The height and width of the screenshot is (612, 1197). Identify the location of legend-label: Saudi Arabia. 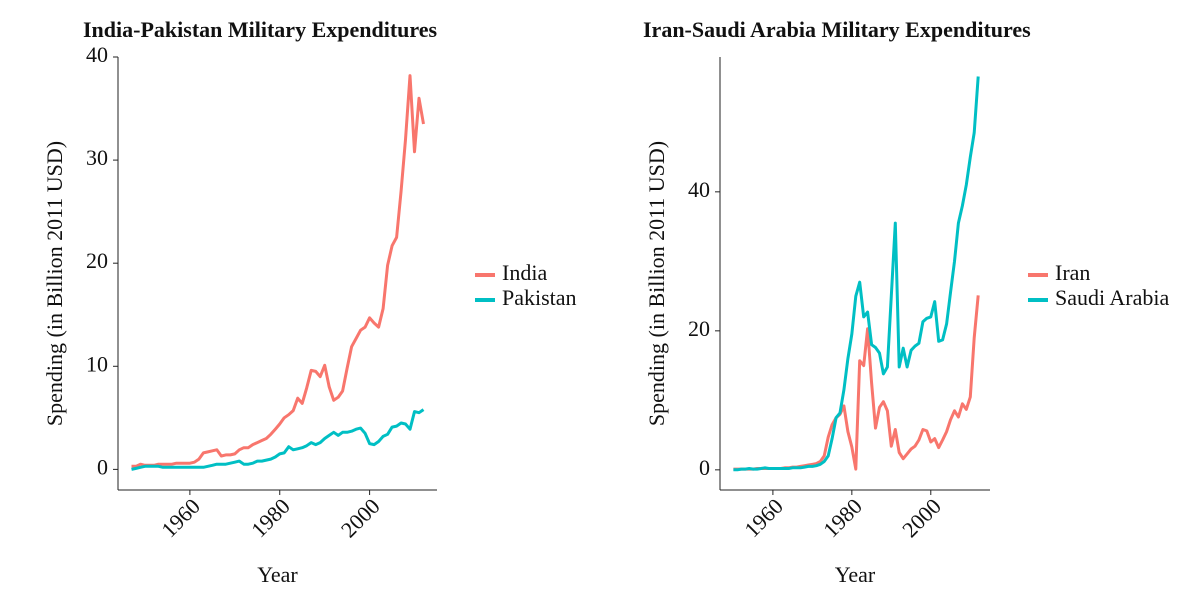
(1112, 297).